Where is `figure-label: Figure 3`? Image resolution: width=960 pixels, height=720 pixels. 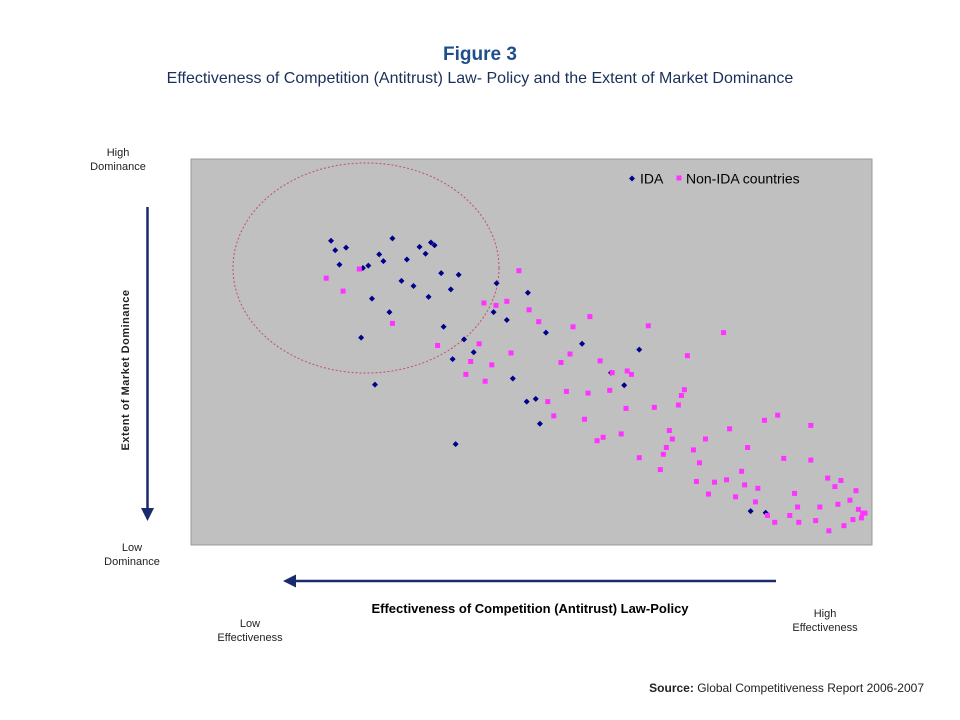
figure-label: Figure 3 is located at coordinates (480, 54).